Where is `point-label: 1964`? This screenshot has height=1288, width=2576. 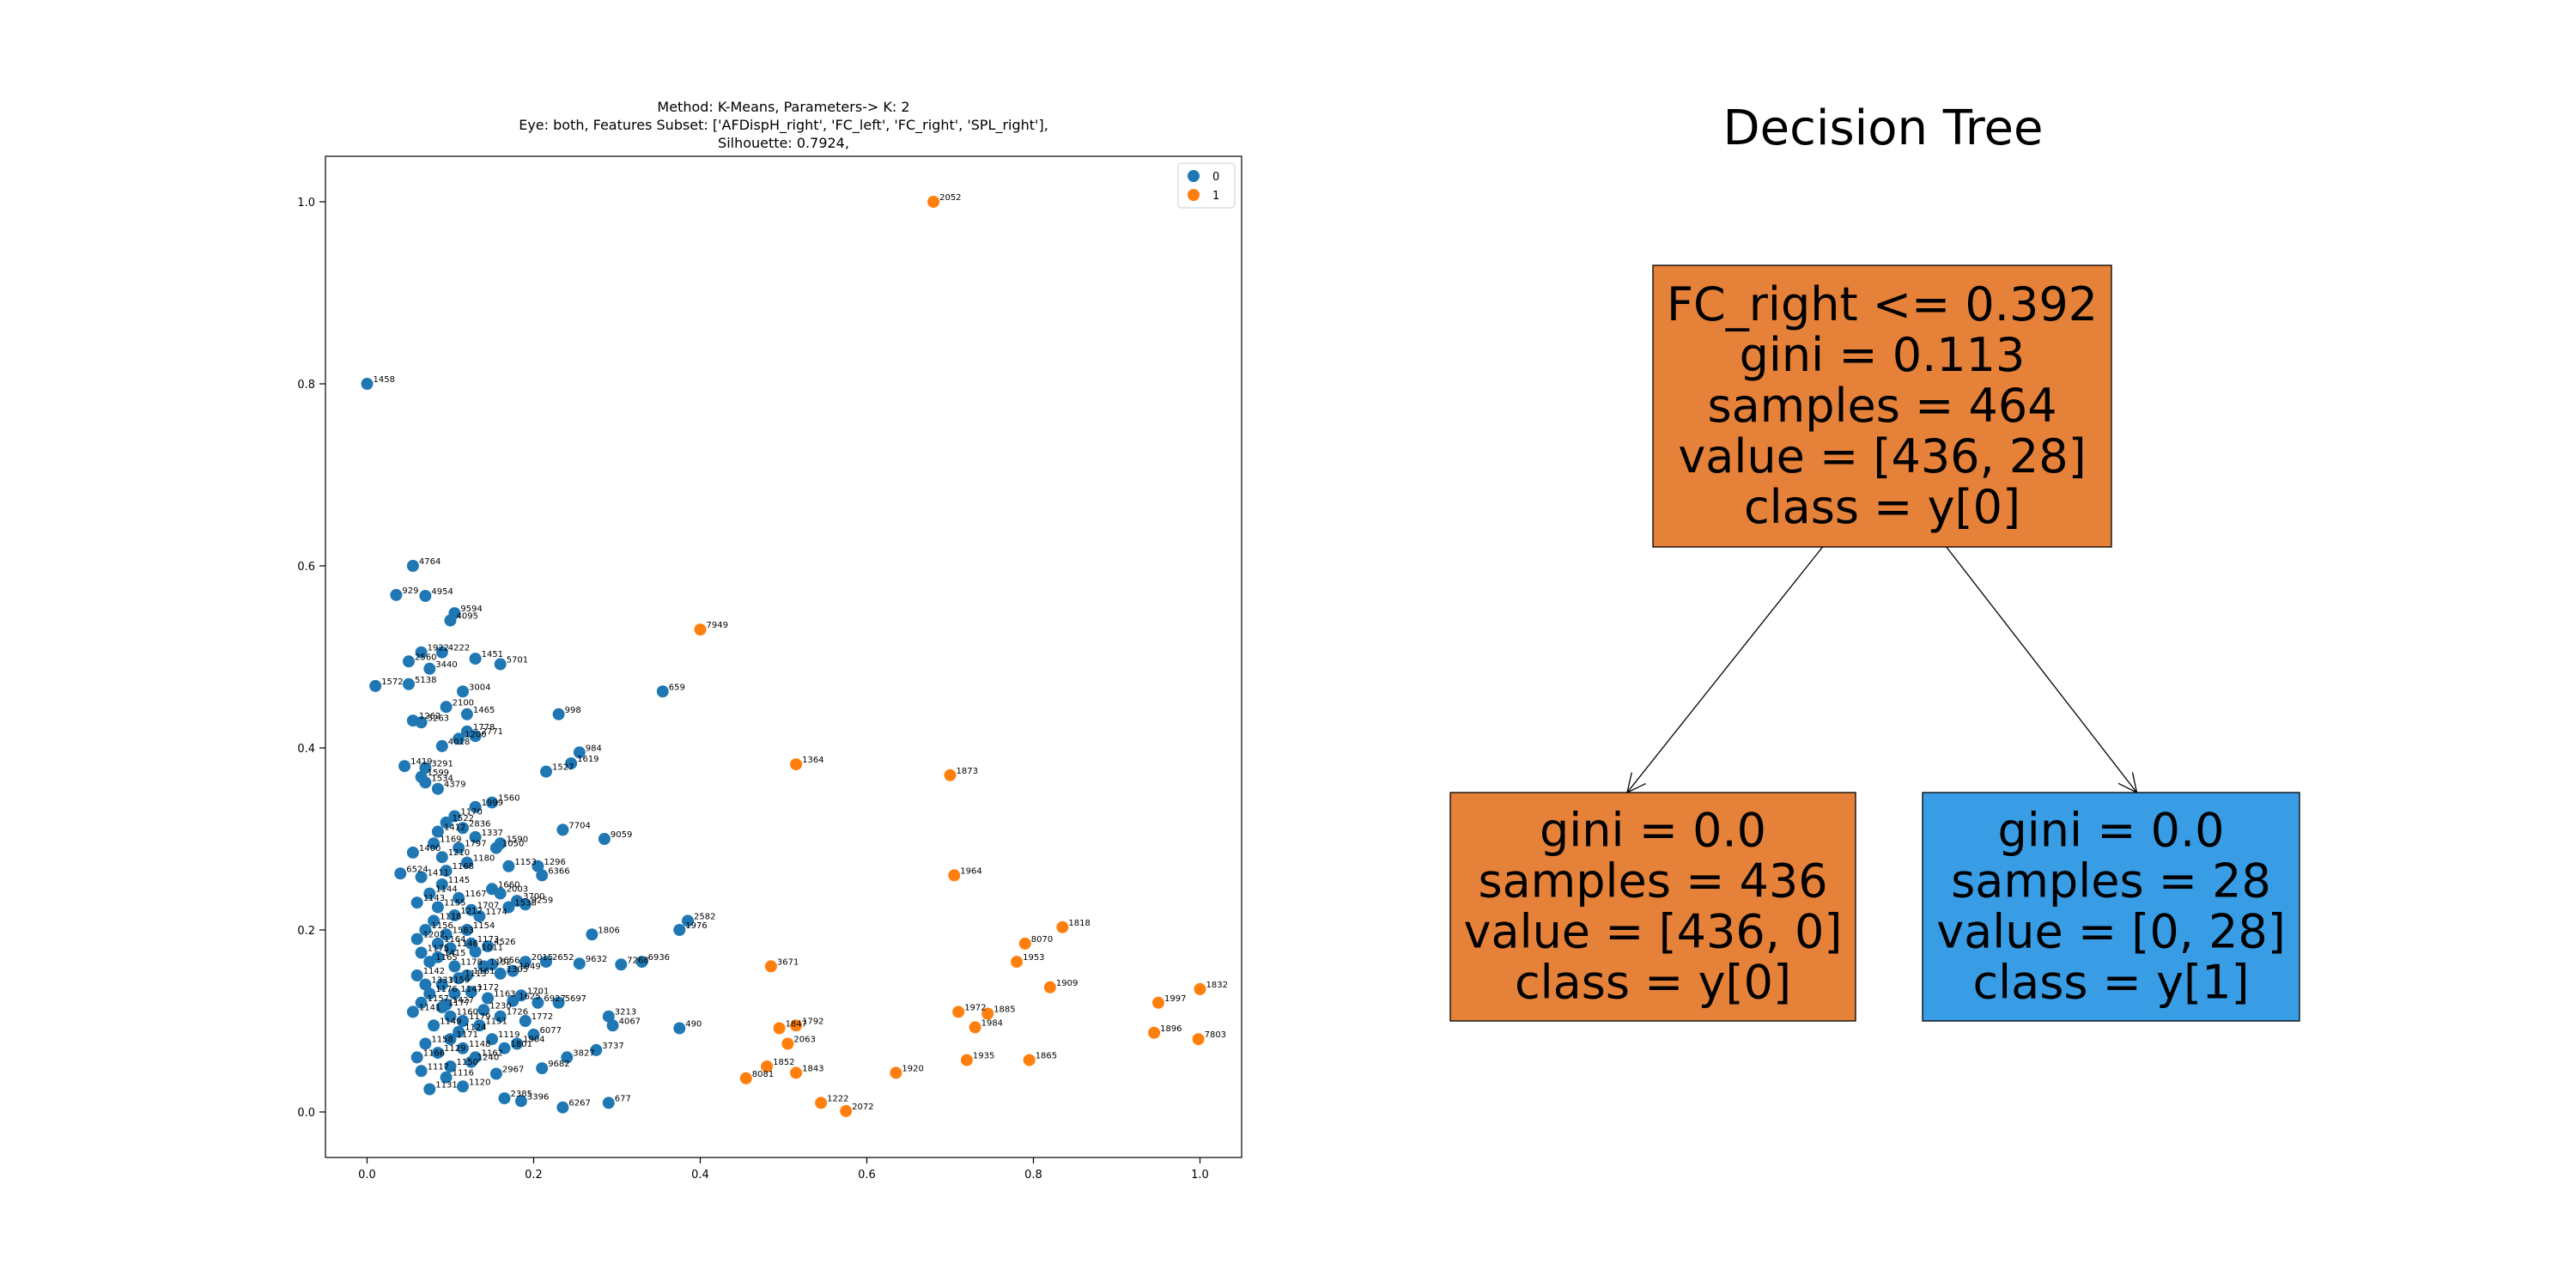 point-label: 1964 is located at coordinates (970, 871).